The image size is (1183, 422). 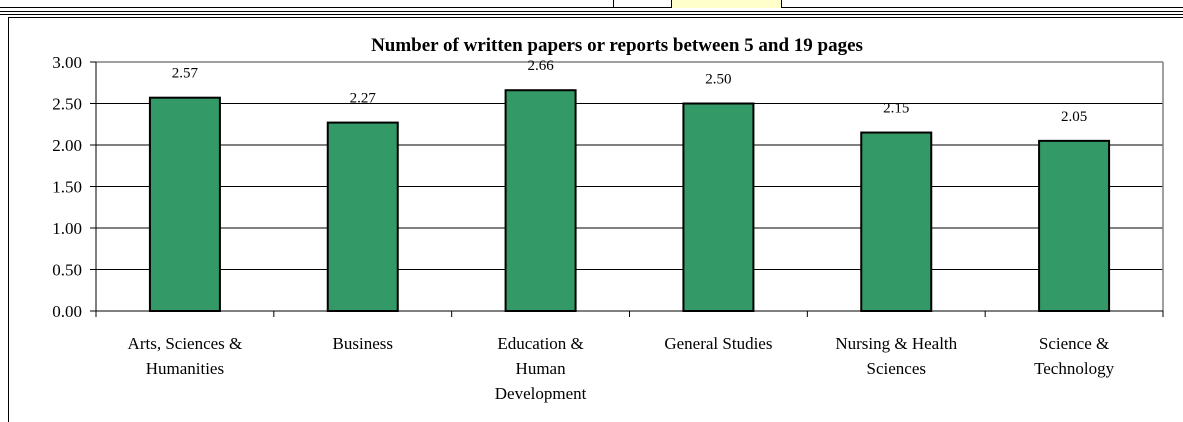 What do you see at coordinates (896, 343) in the screenshot?
I see `x-category-label-line: Nursing & Health` at bounding box center [896, 343].